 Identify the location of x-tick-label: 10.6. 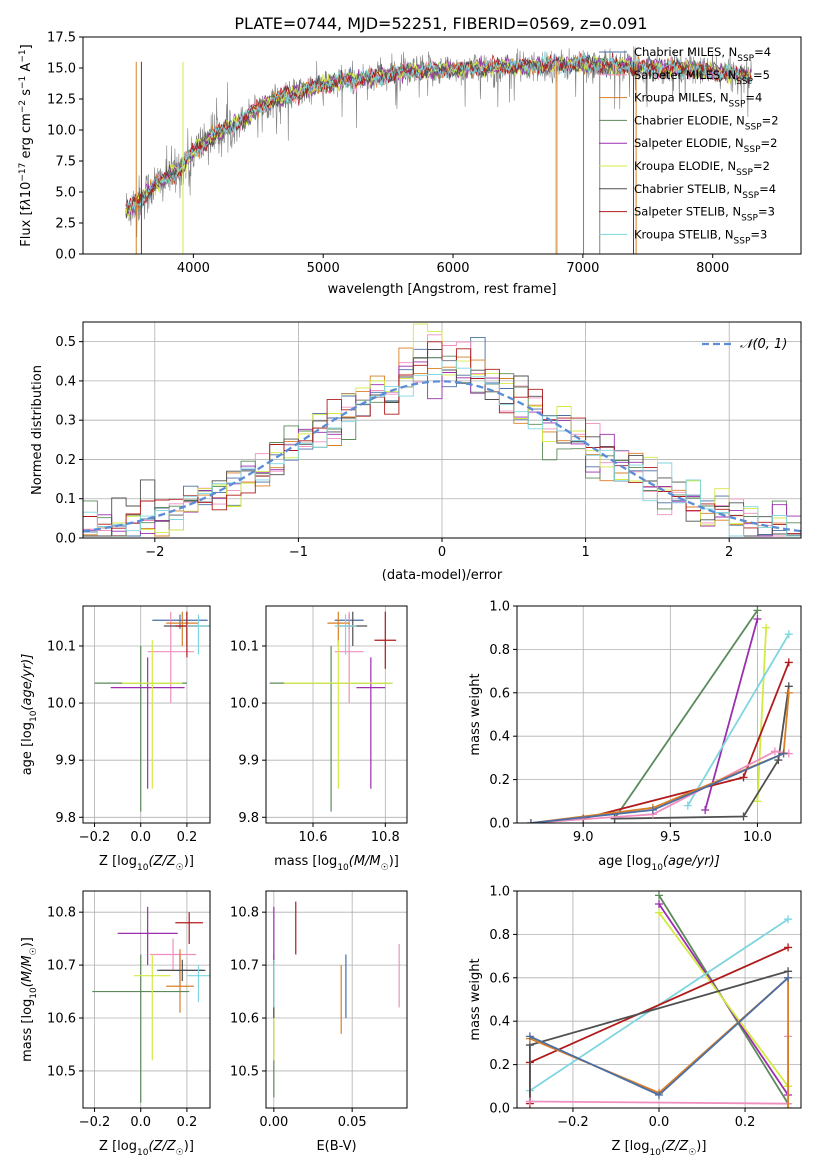
(313, 837).